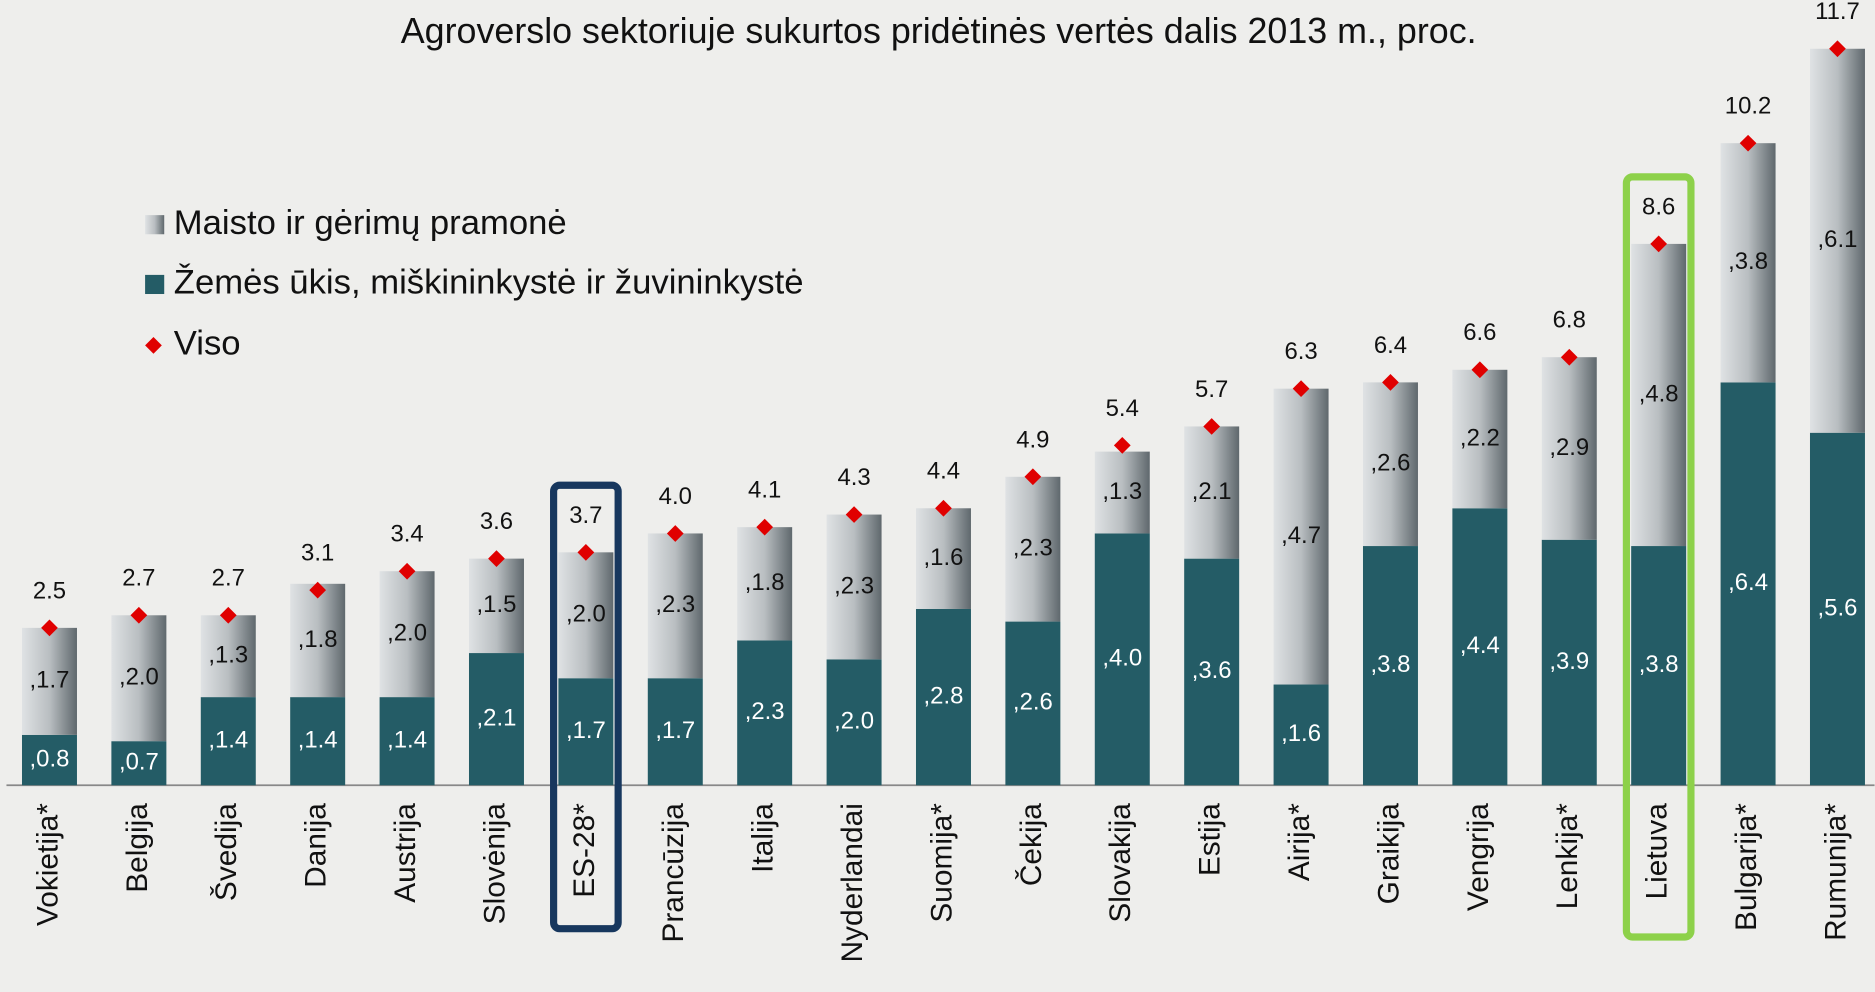 Image resolution: width=1875 pixels, height=992 pixels. I want to click on total-label: 8.6, so click(1658, 206).